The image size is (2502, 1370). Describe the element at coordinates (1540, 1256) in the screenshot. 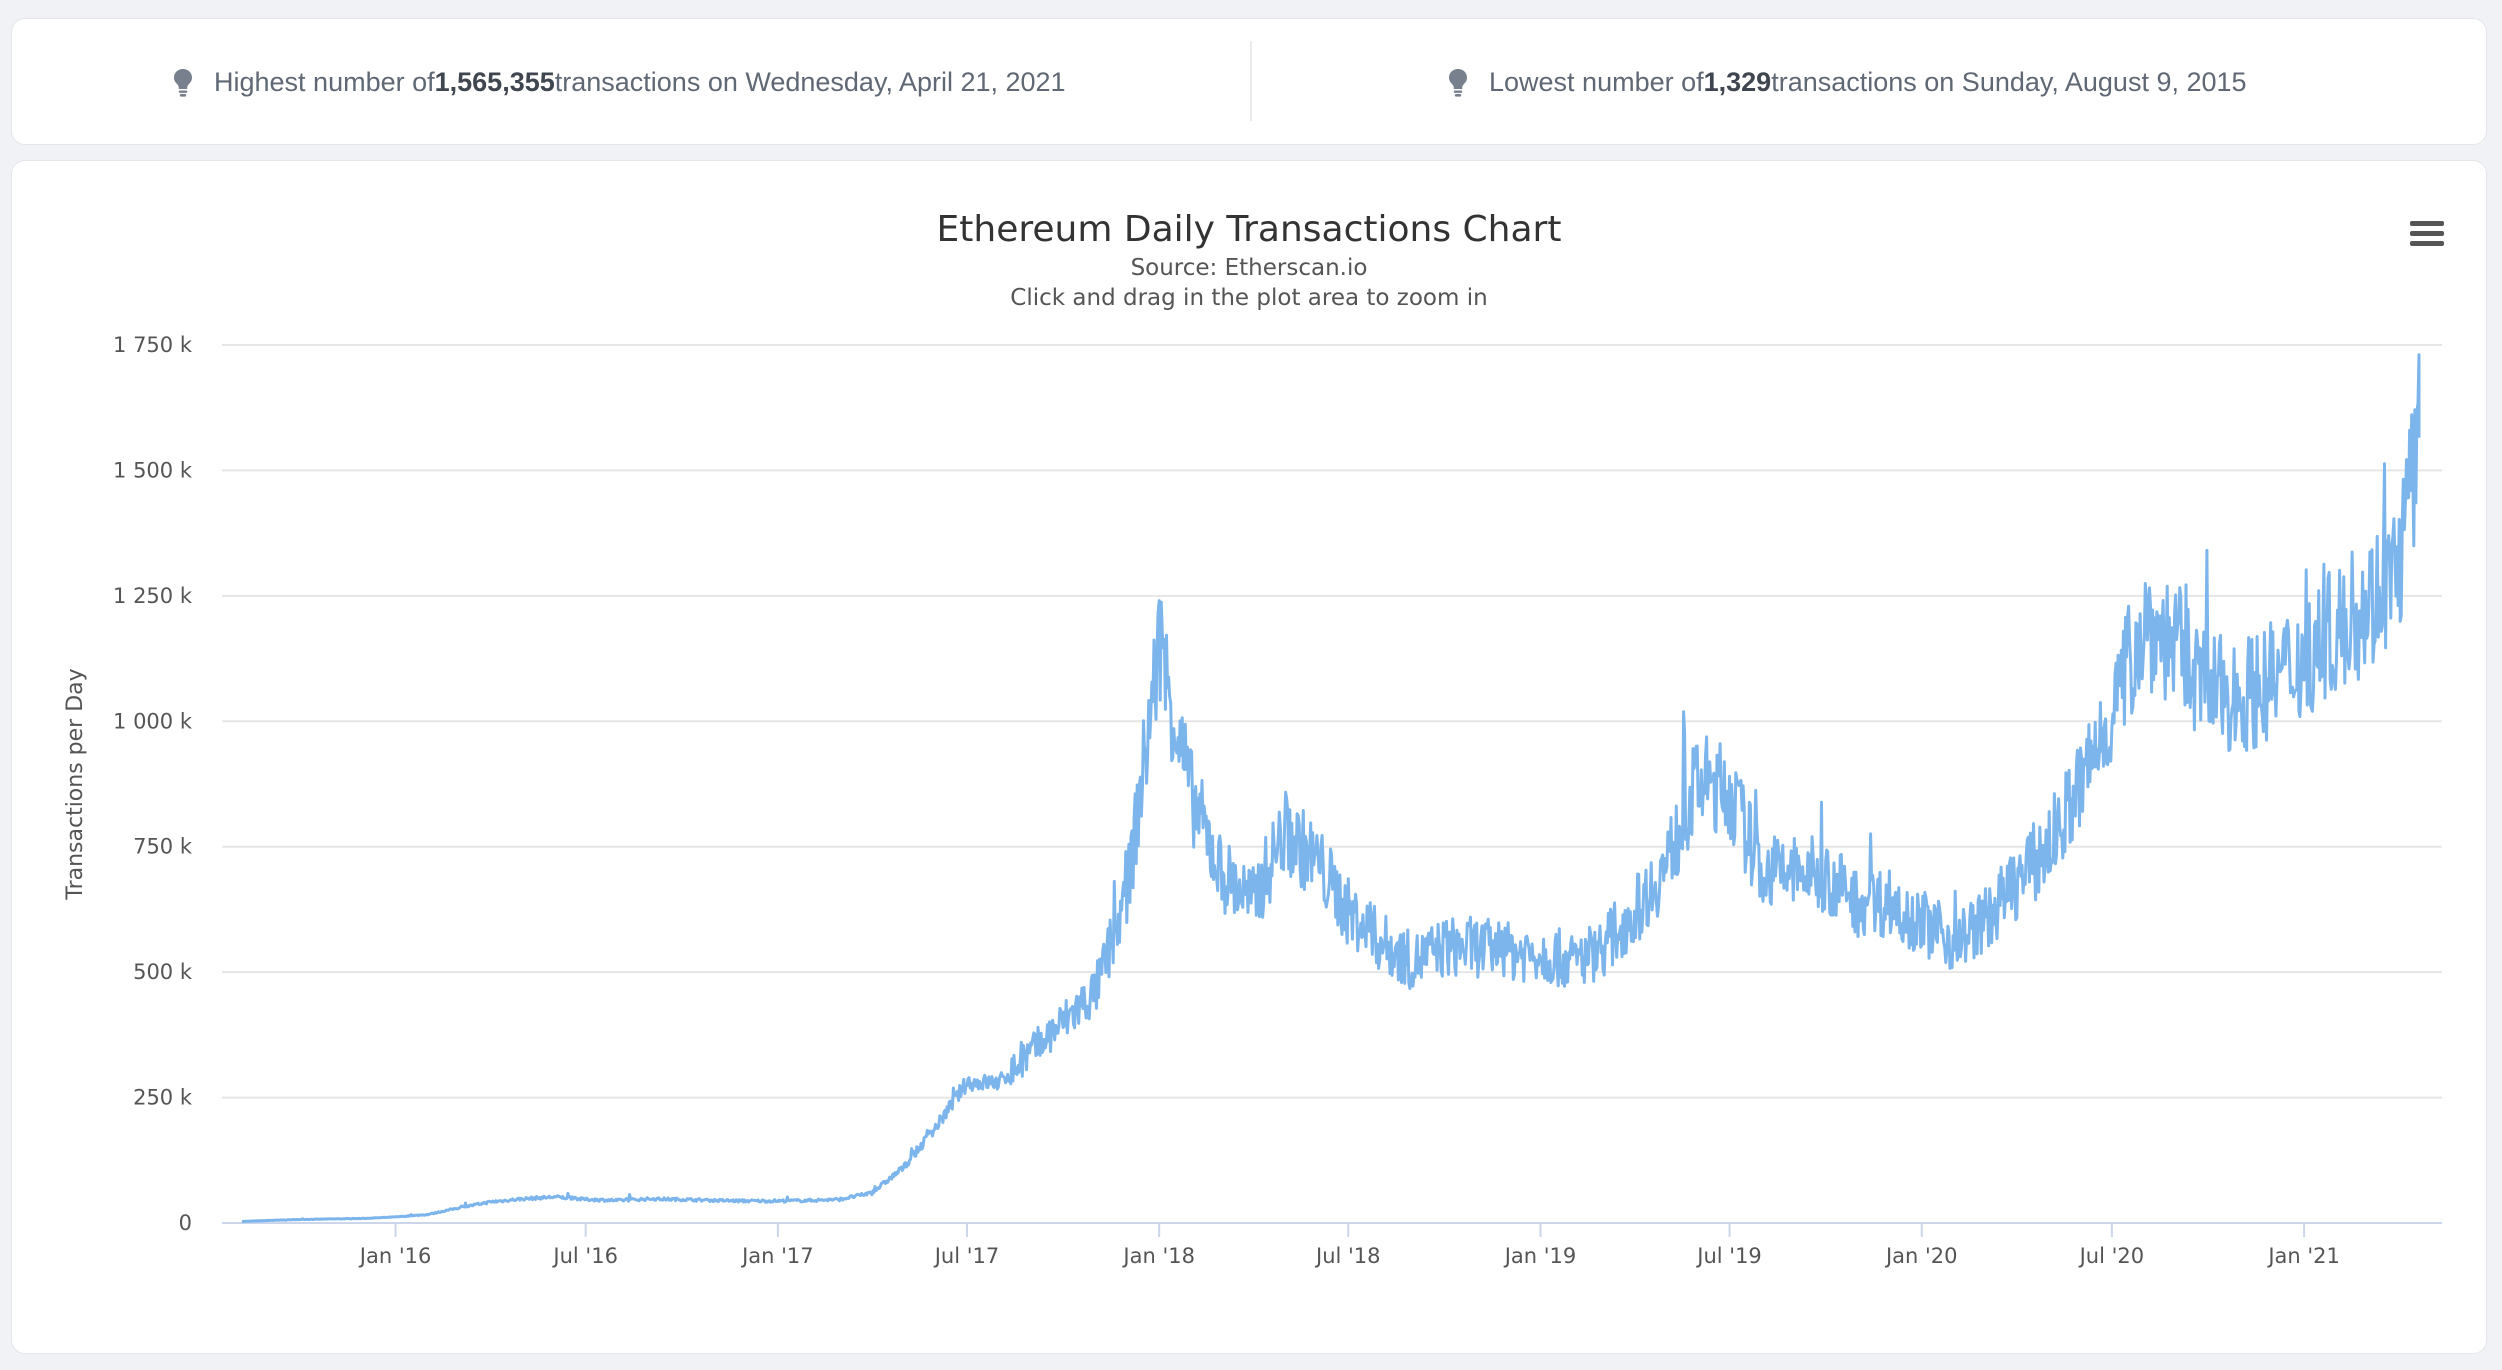

I see `x-tick-label: Jan '19` at that location.